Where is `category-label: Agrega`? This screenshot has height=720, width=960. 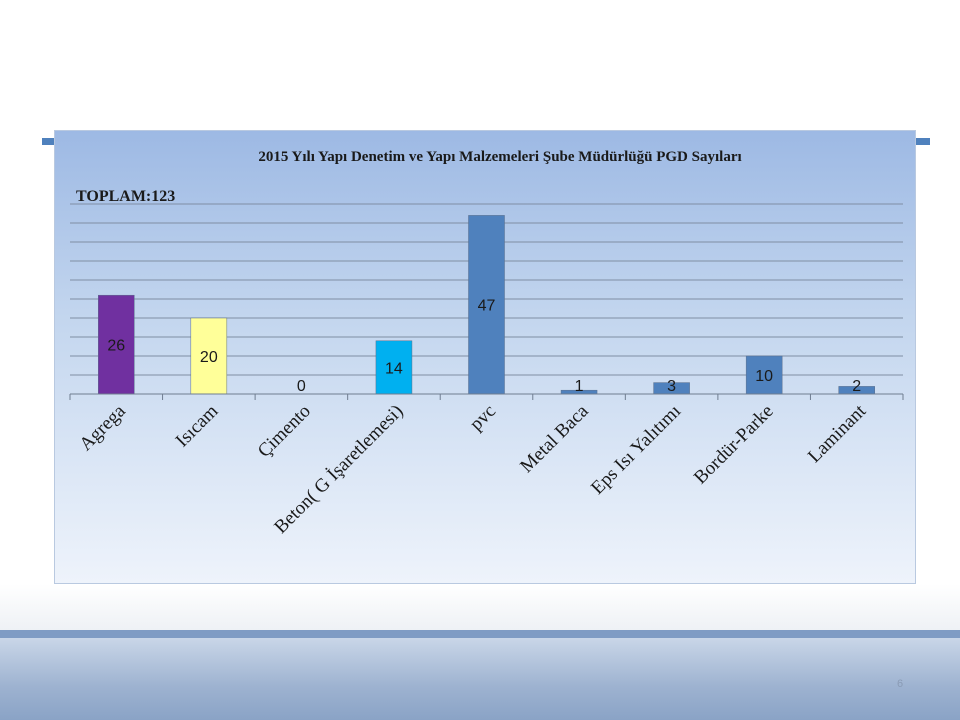 category-label: Agrega is located at coordinates (102, 427).